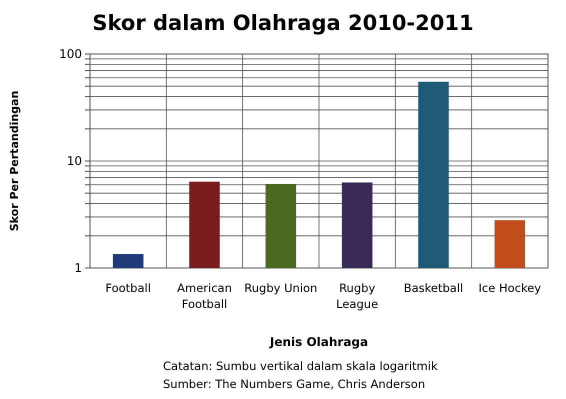  Describe the element at coordinates (281, 288) in the screenshot. I see `x-tick-label: Rugby Union` at that location.